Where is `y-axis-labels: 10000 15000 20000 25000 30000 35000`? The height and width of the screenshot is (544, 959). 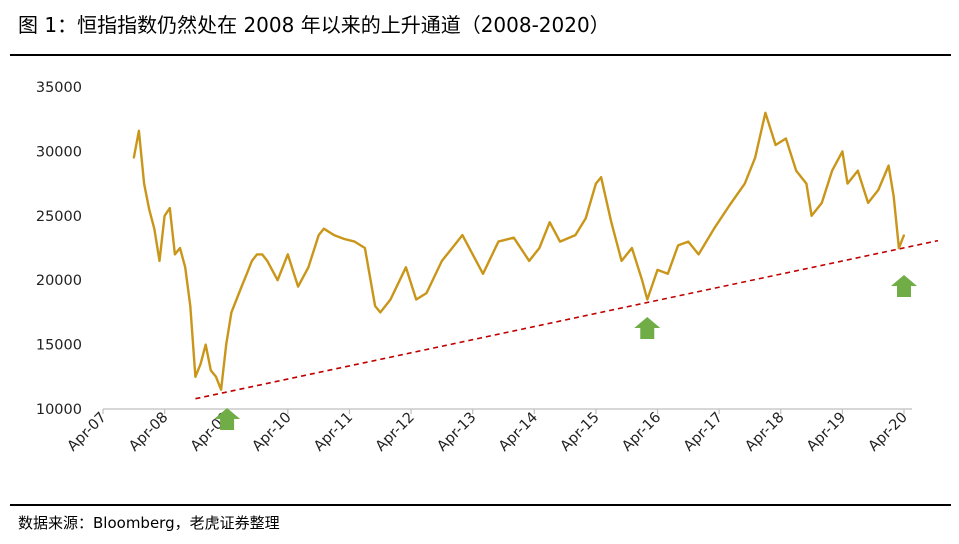
y-axis-labels: 10000 15000 20000 25000 30000 35000 is located at coordinates (59, 249).